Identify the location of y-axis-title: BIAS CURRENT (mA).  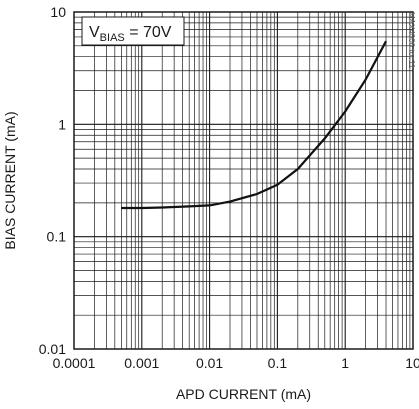
(10, 180).